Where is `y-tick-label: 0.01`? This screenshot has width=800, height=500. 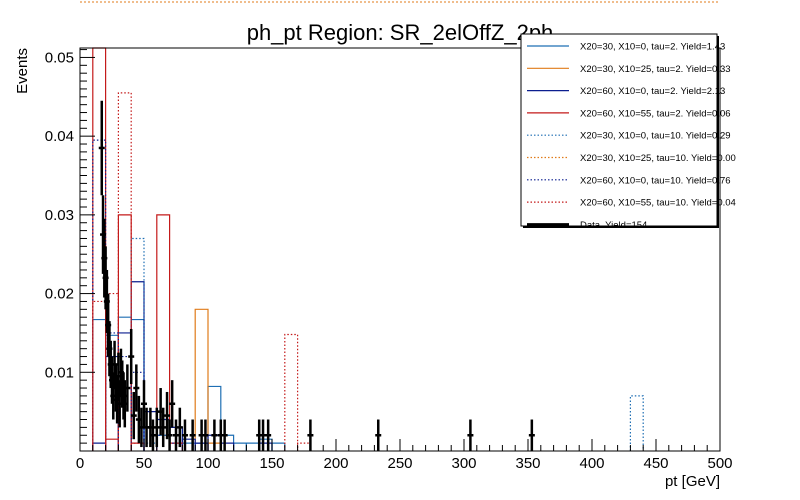
y-tick-label: 0.01 is located at coordinates (59, 372).